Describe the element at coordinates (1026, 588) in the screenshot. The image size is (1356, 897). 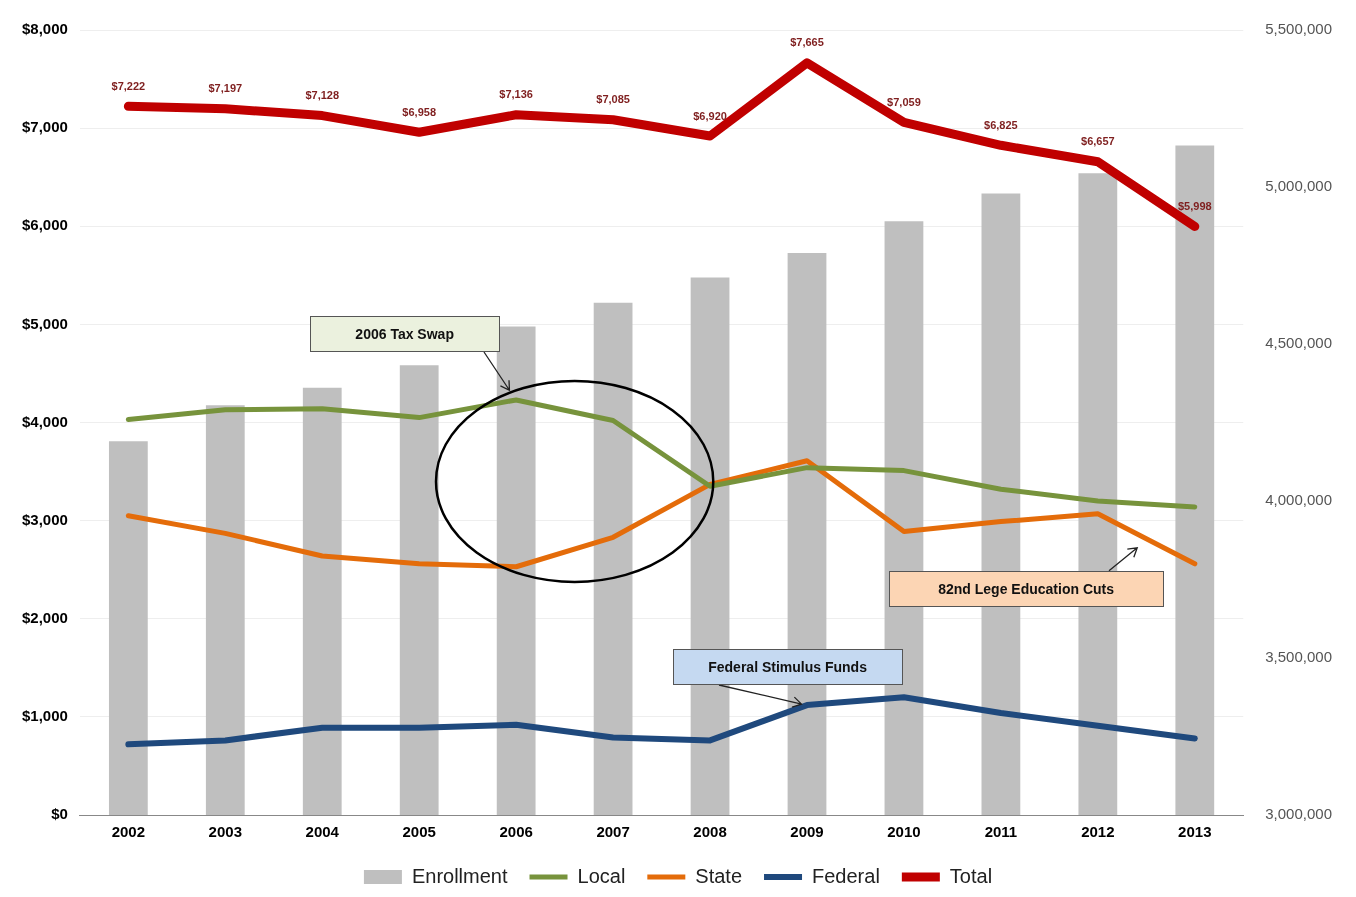
I see `callout-box: 82nd Lege Education Cuts` at that location.